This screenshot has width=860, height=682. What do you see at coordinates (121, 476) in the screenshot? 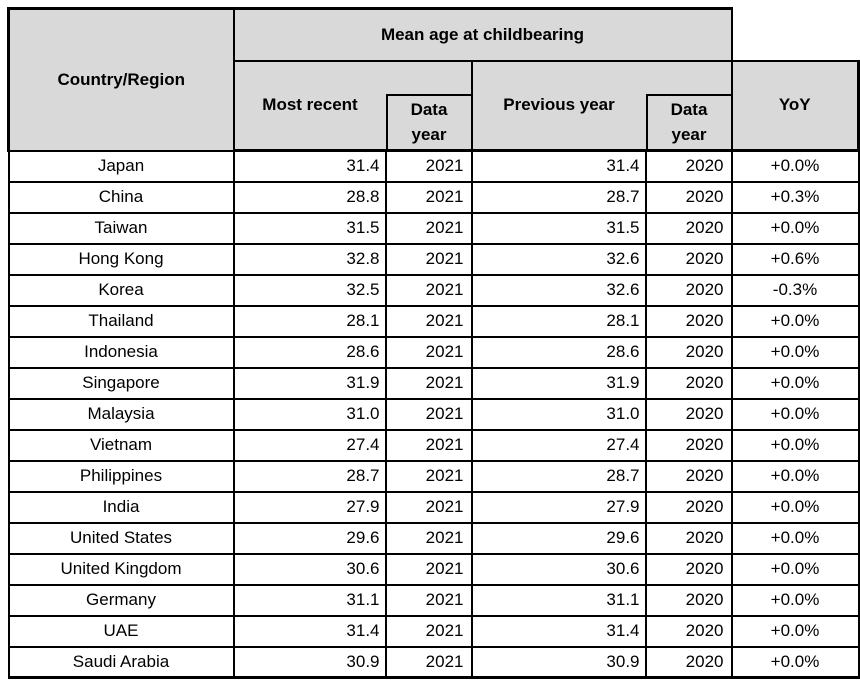
I see `country-cell: Philippines` at bounding box center [121, 476].